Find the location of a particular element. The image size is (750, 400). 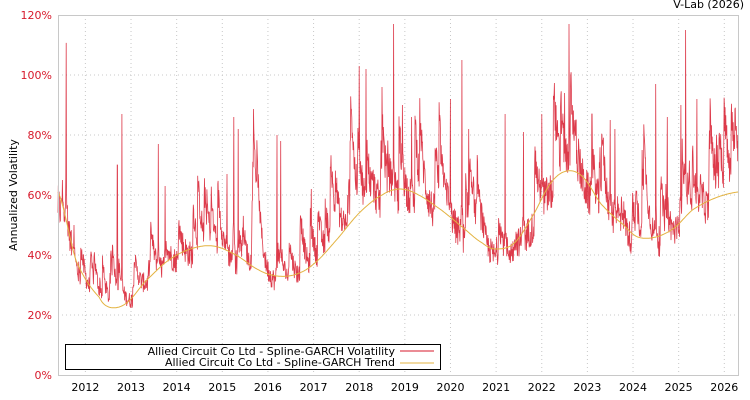

x-tick-label: 2021 is located at coordinates (496, 387).